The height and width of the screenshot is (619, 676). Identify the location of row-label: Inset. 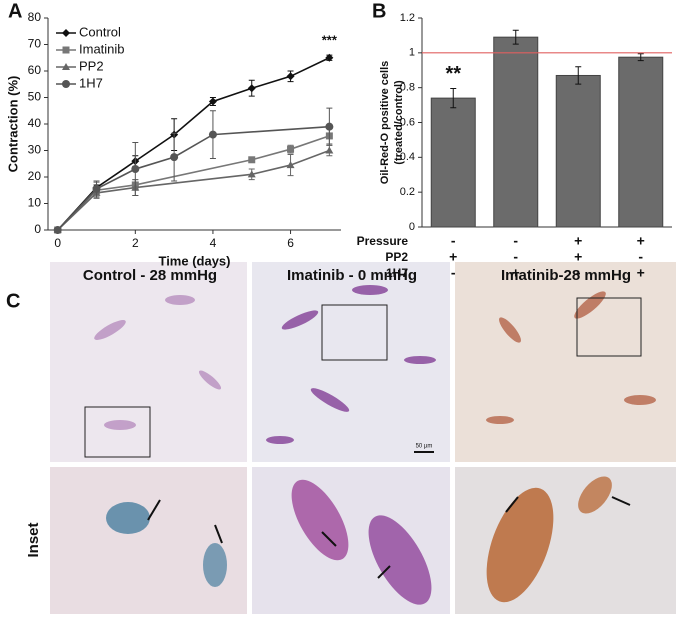
(33, 539).